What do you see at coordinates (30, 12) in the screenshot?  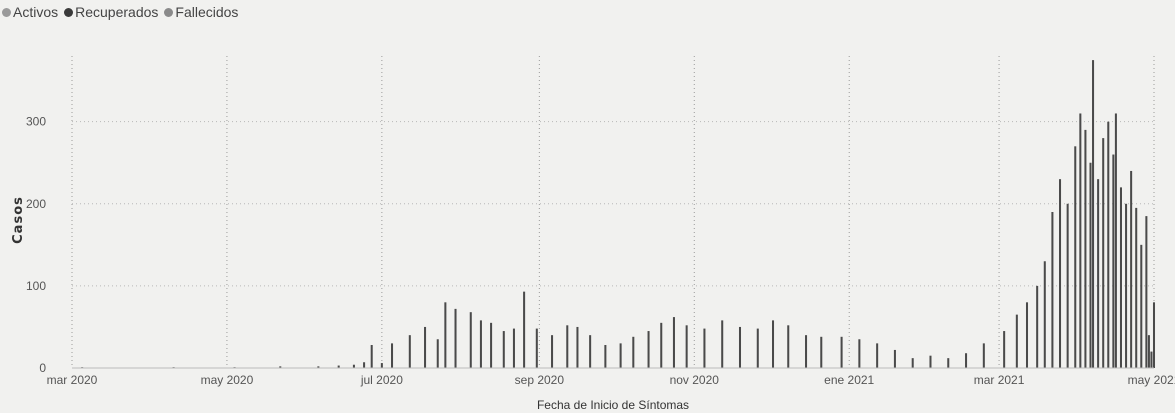 I see `legend-item-activos: Activos` at bounding box center [30, 12].